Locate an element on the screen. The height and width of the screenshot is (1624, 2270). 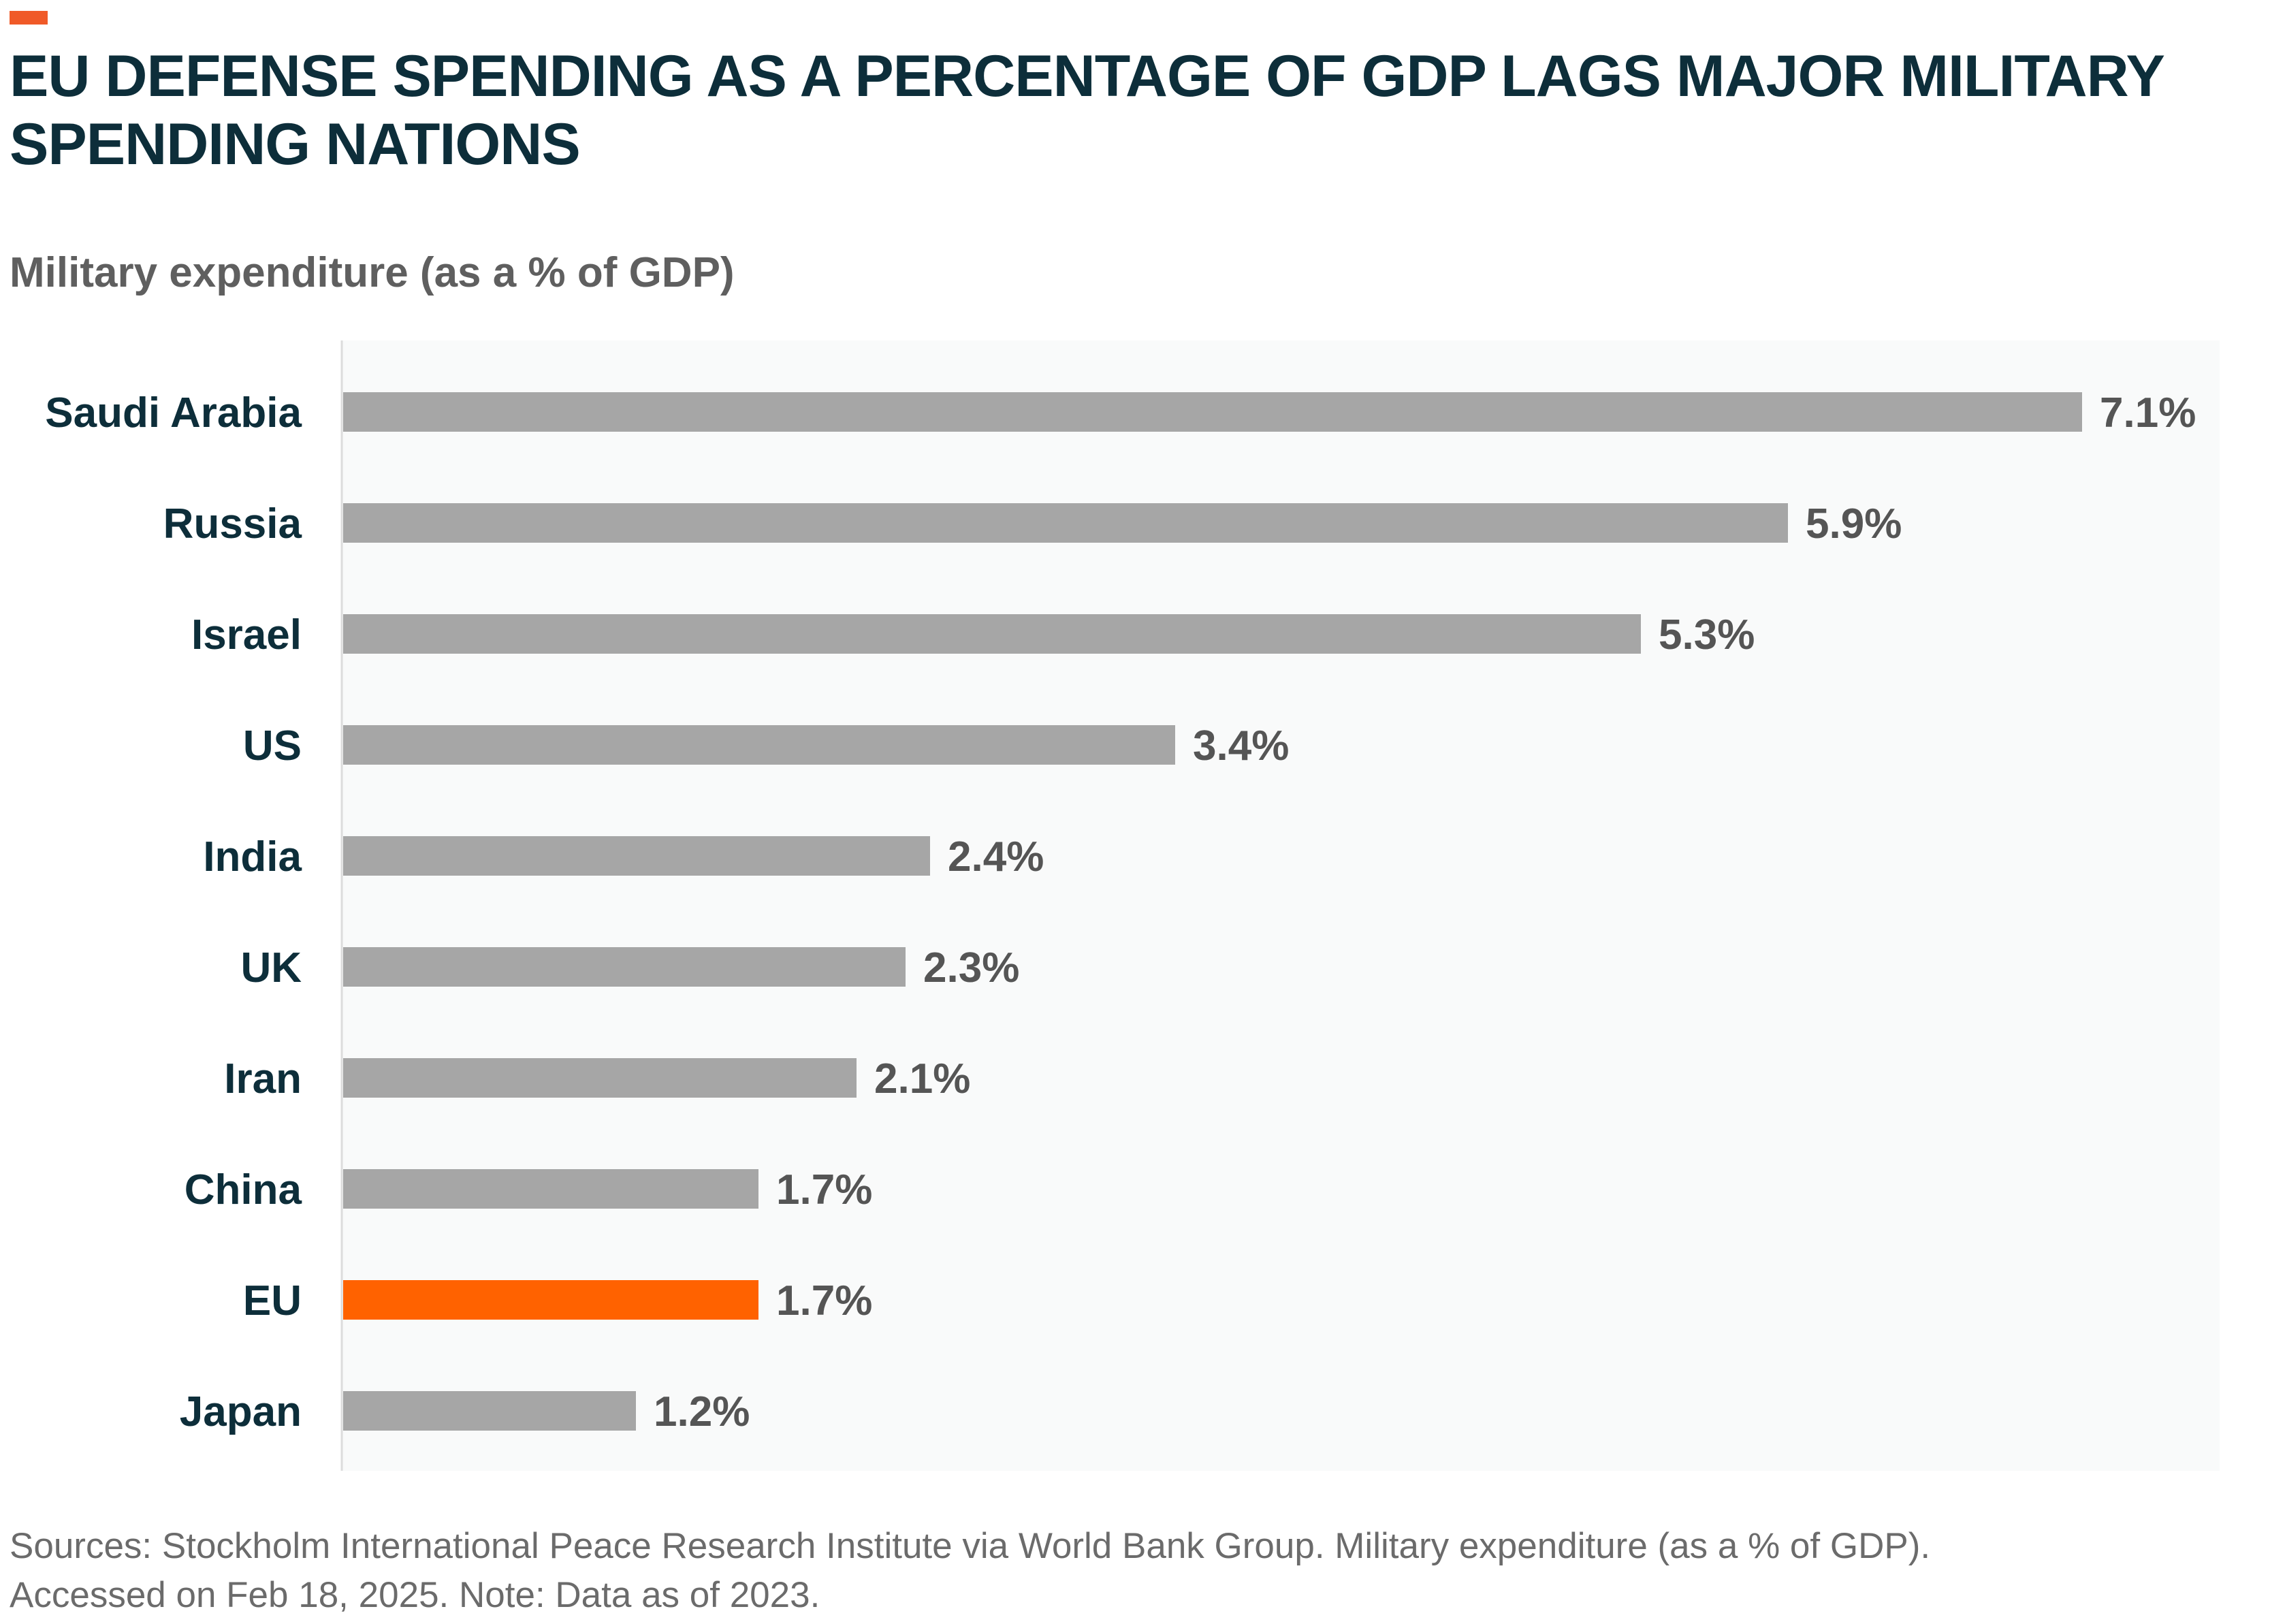
category-label-israel: Israel is located at coordinates (247, 634).